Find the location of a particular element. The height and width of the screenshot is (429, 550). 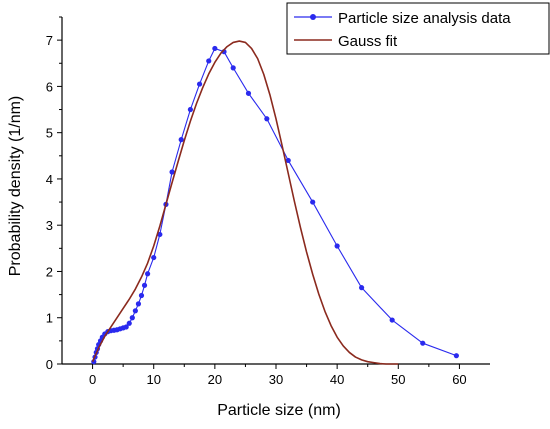

y-tick-label: 5 is located at coordinates (49, 133).